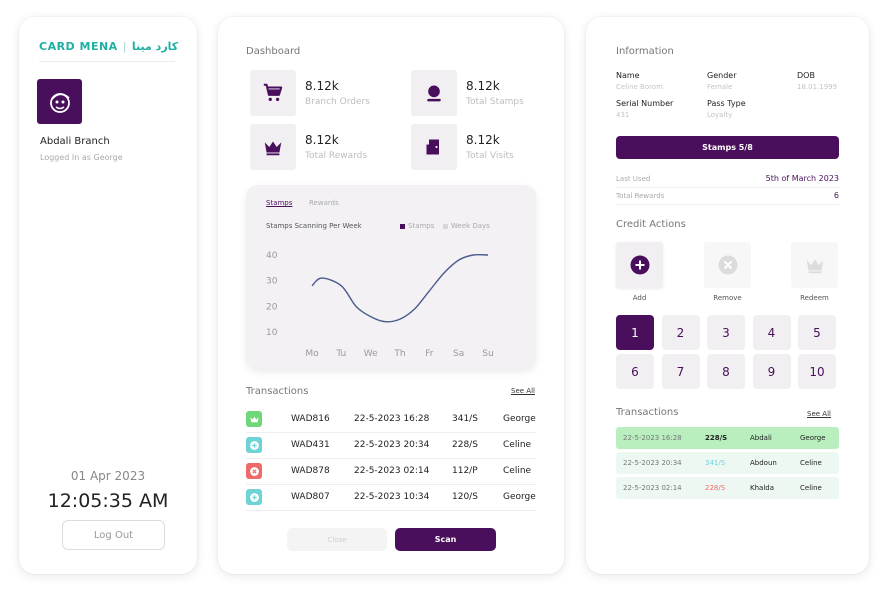  Describe the element at coordinates (633, 179) in the screenshot. I see `last-used-label: Last Used` at that location.